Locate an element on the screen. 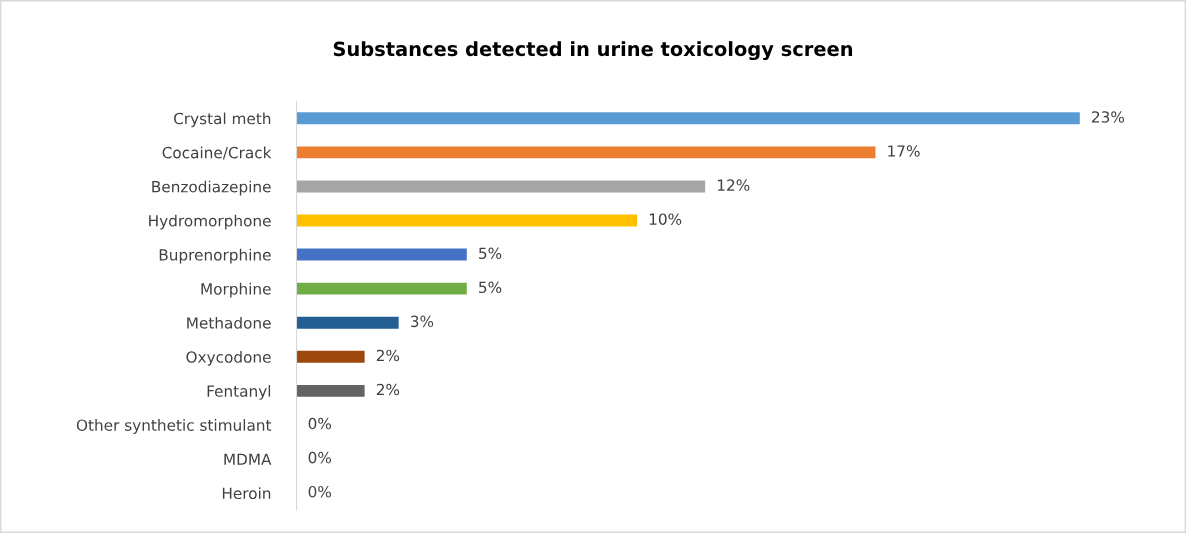  data-label: 23% is located at coordinates (1108, 117).